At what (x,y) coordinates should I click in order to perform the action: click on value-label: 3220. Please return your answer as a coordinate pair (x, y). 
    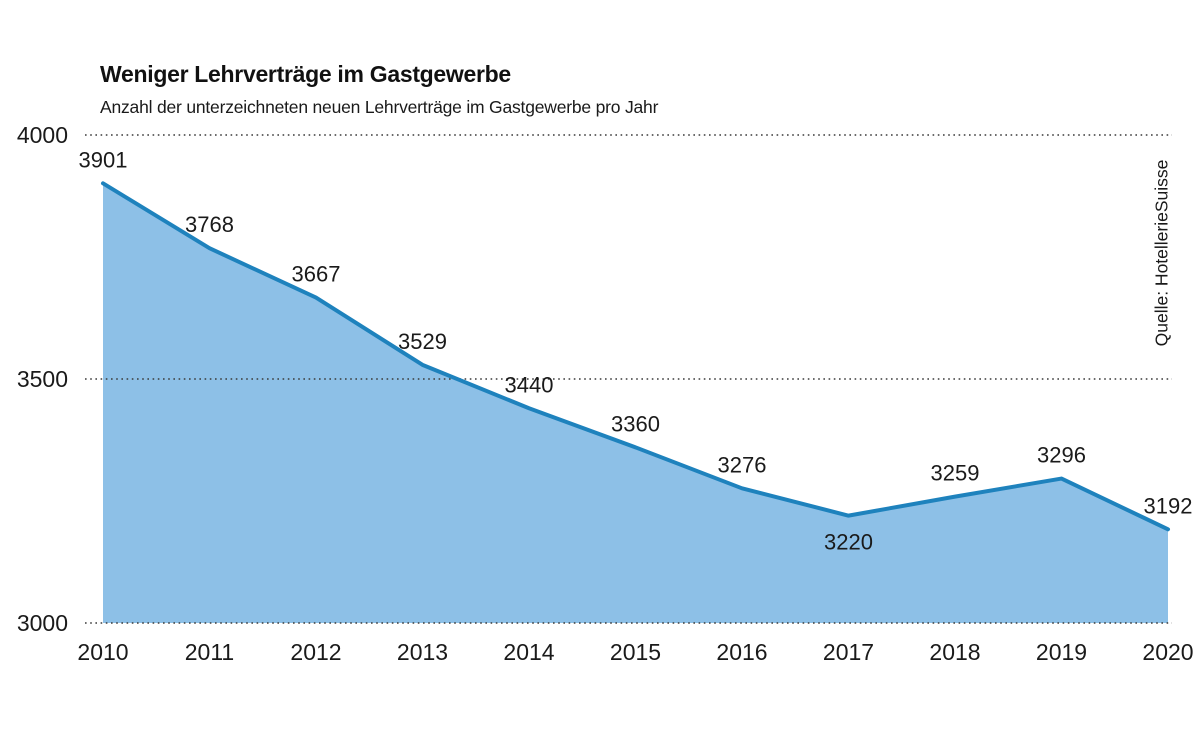
    Looking at the image, I should click on (848, 542).